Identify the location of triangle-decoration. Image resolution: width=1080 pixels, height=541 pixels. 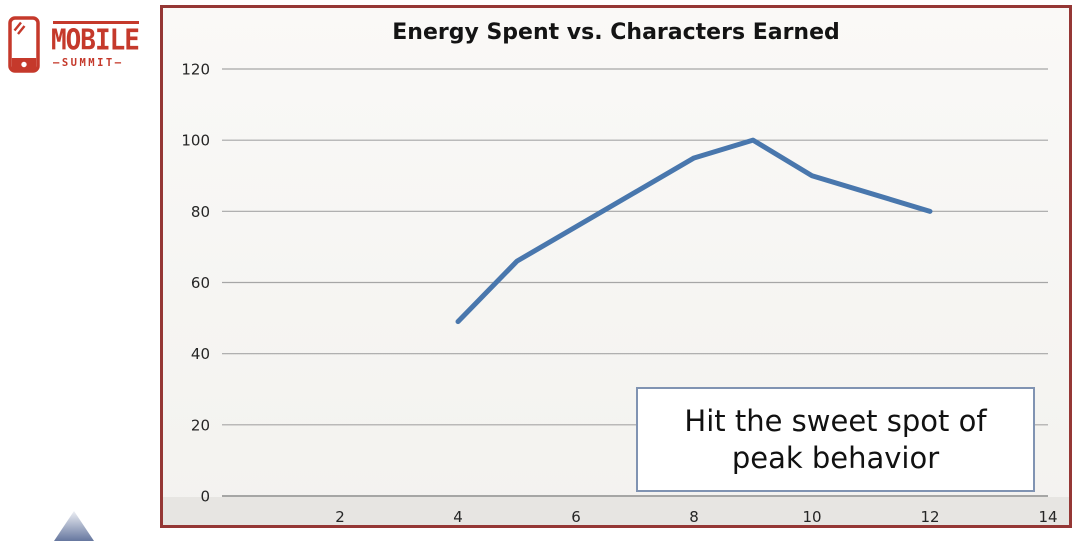
(74, 526).